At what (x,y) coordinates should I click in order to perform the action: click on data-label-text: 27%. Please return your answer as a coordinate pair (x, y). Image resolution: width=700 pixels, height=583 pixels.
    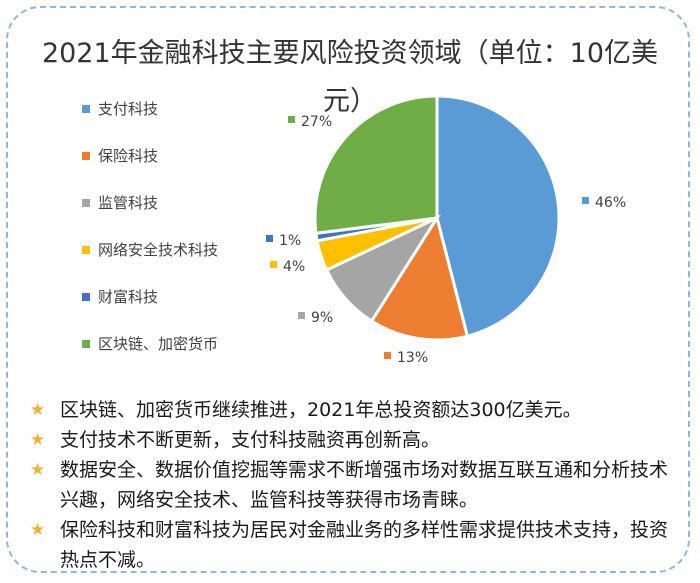
    Looking at the image, I should click on (316, 122).